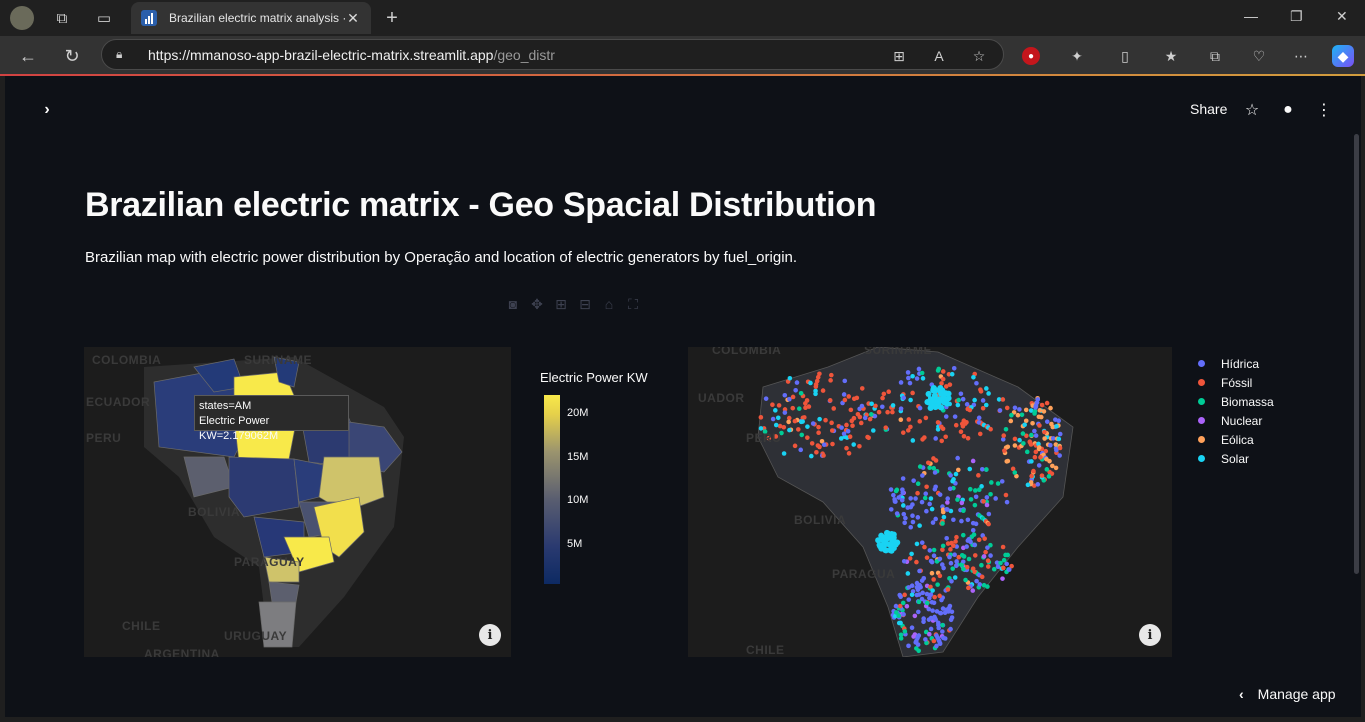 The width and height of the screenshot is (1365, 722). What do you see at coordinates (1209, 109) in the screenshot?
I see `share-button: Share` at bounding box center [1209, 109].